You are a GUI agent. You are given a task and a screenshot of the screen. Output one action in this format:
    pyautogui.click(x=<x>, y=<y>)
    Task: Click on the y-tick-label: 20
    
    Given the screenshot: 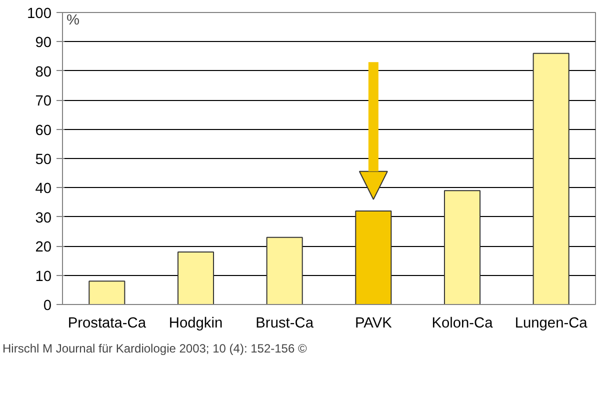 What is the action you would take?
    pyautogui.click(x=43, y=248)
    